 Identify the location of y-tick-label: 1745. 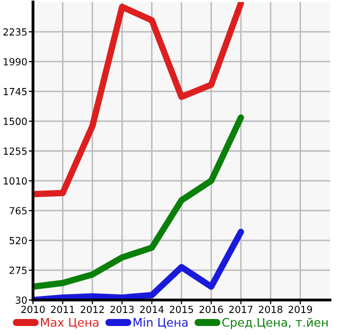
(15, 92).